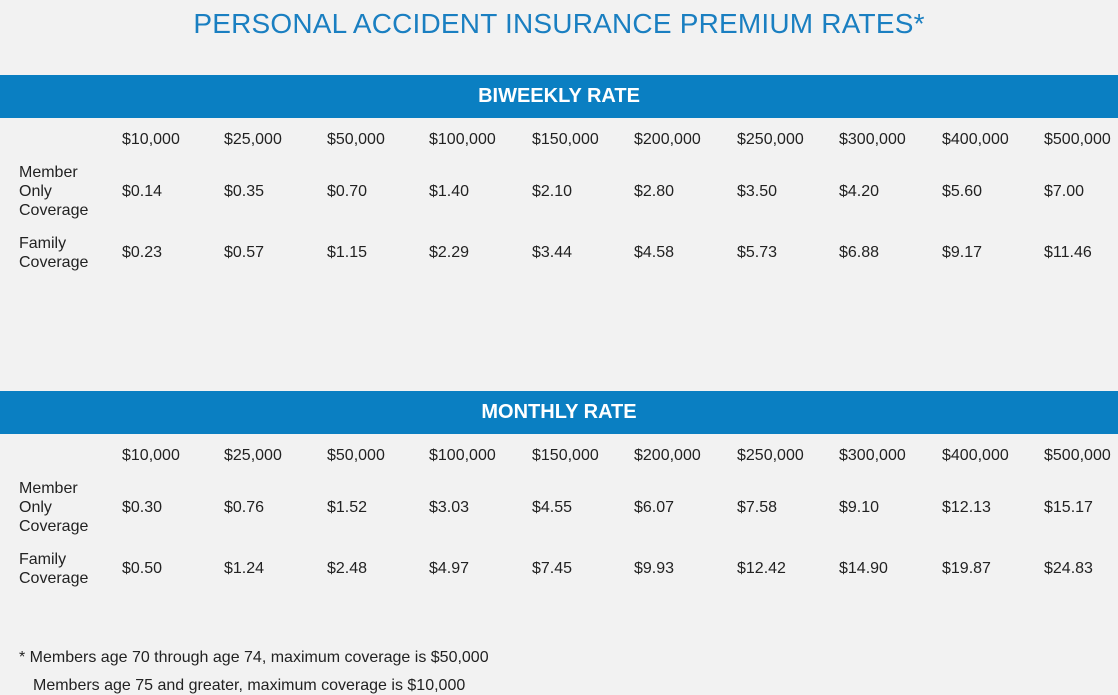  I want to click on rate-value: $3.50, so click(757, 191).